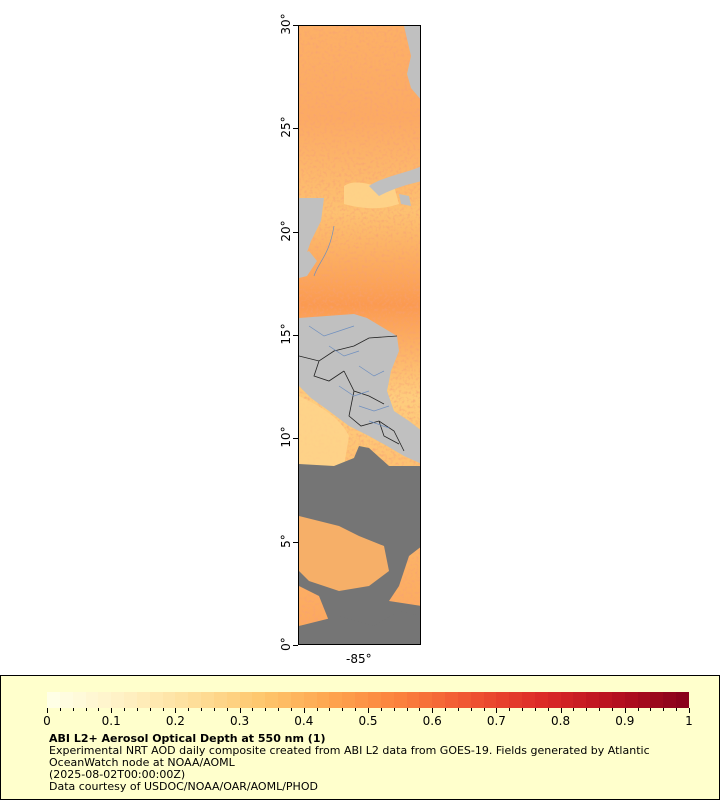 Image resolution: width=720 pixels, height=800 pixels. What do you see at coordinates (142, 762) in the screenshot?
I see `legend-description-cont: OceanWatch node at NOAA/AOML` at bounding box center [142, 762].